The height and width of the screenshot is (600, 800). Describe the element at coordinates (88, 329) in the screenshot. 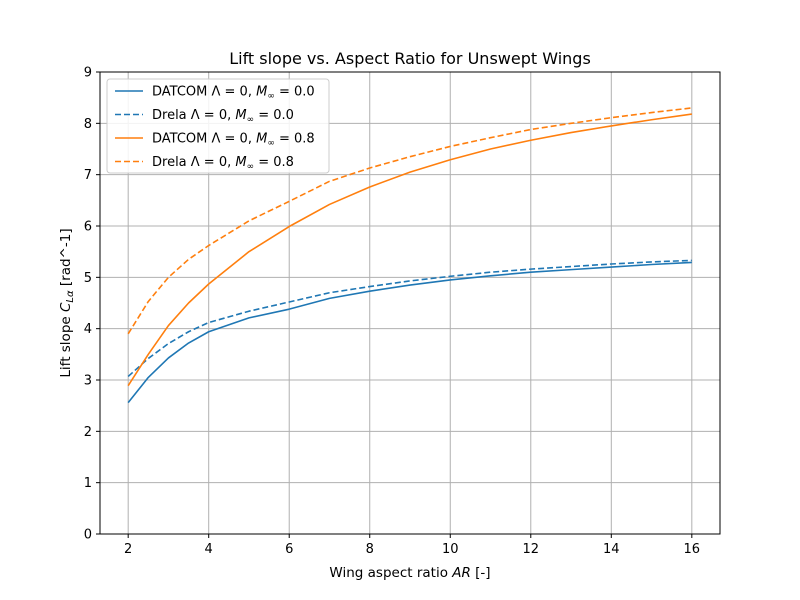

I see `y-tick-label: 4` at that location.